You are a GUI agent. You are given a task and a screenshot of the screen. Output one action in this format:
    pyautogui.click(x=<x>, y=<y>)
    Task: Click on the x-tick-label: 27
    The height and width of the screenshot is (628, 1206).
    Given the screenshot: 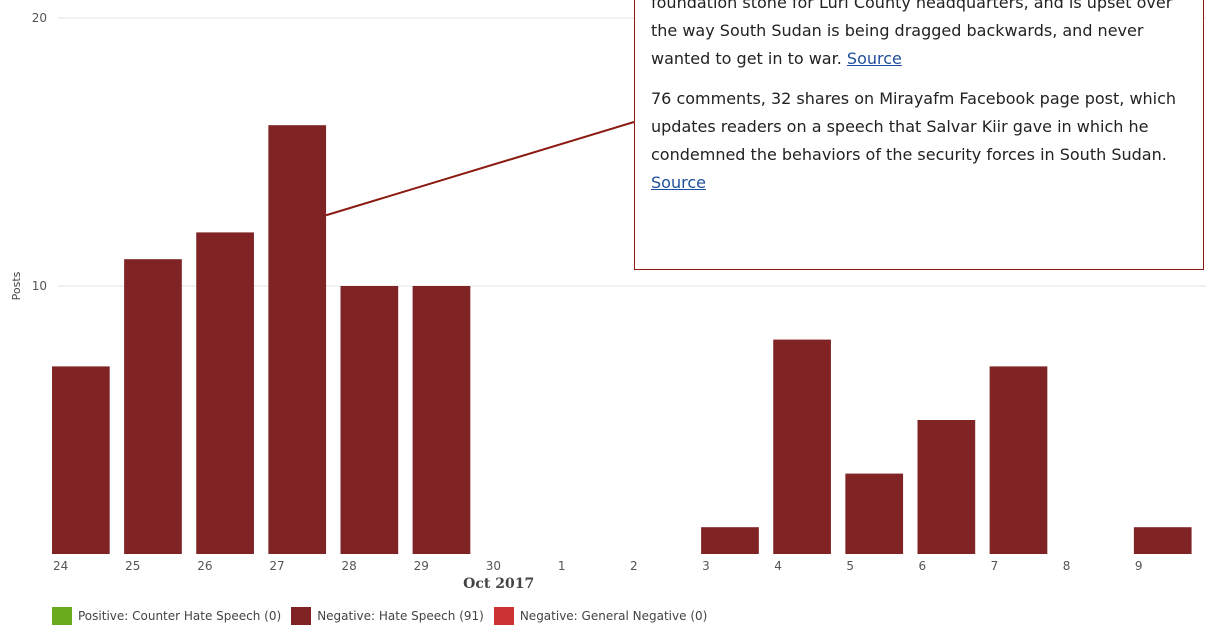 What is the action you would take?
    pyautogui.click(x=276, y=566)
    